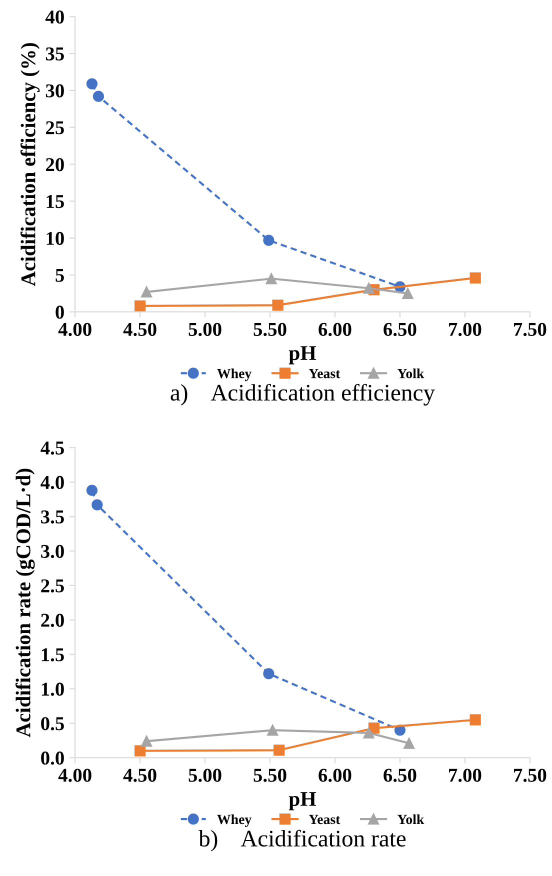  Describe the element at coordinates (52, 483) in the screenshot. I see `y-tick-label: 4.0` at that location.